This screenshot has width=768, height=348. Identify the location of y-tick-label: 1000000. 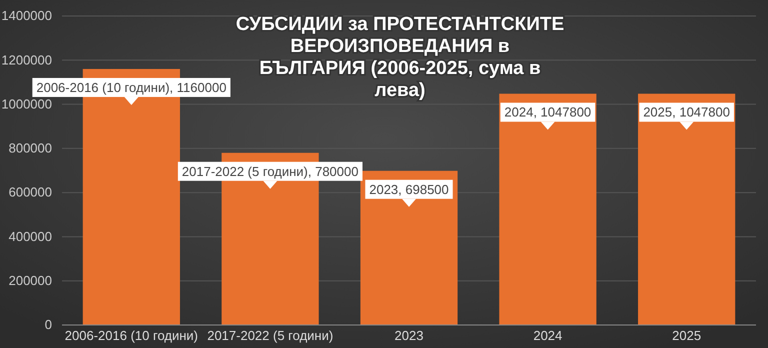
(26, 104).